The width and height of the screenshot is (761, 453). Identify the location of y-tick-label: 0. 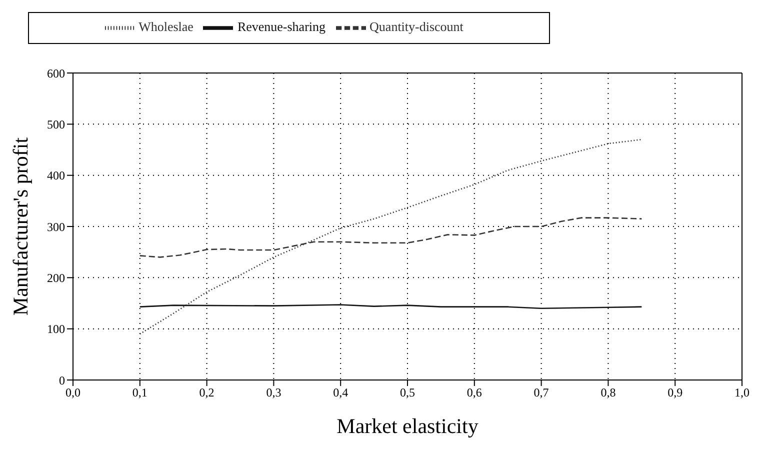
(62, 380).